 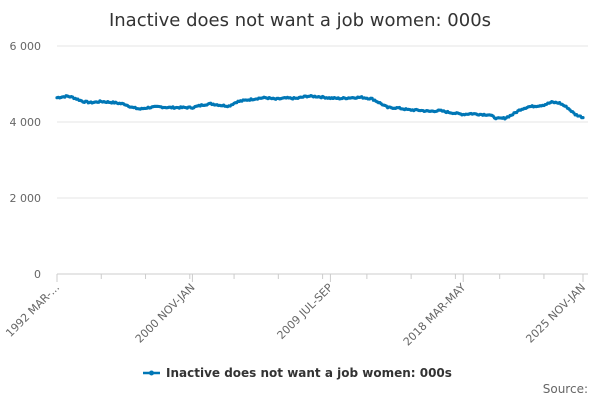 What do you see at coordinates (555, 313) in the screenshot?
I see `x-tick-label: 2025 NOV-JAN` at bounding box center [555, 313].